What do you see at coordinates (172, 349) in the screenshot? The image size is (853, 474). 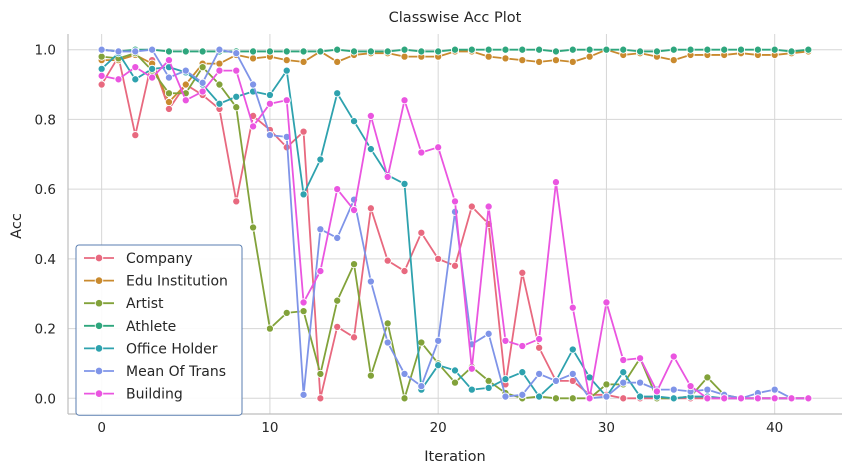 I see `legend-label: Office Holder` at bounding box center [172, 349].